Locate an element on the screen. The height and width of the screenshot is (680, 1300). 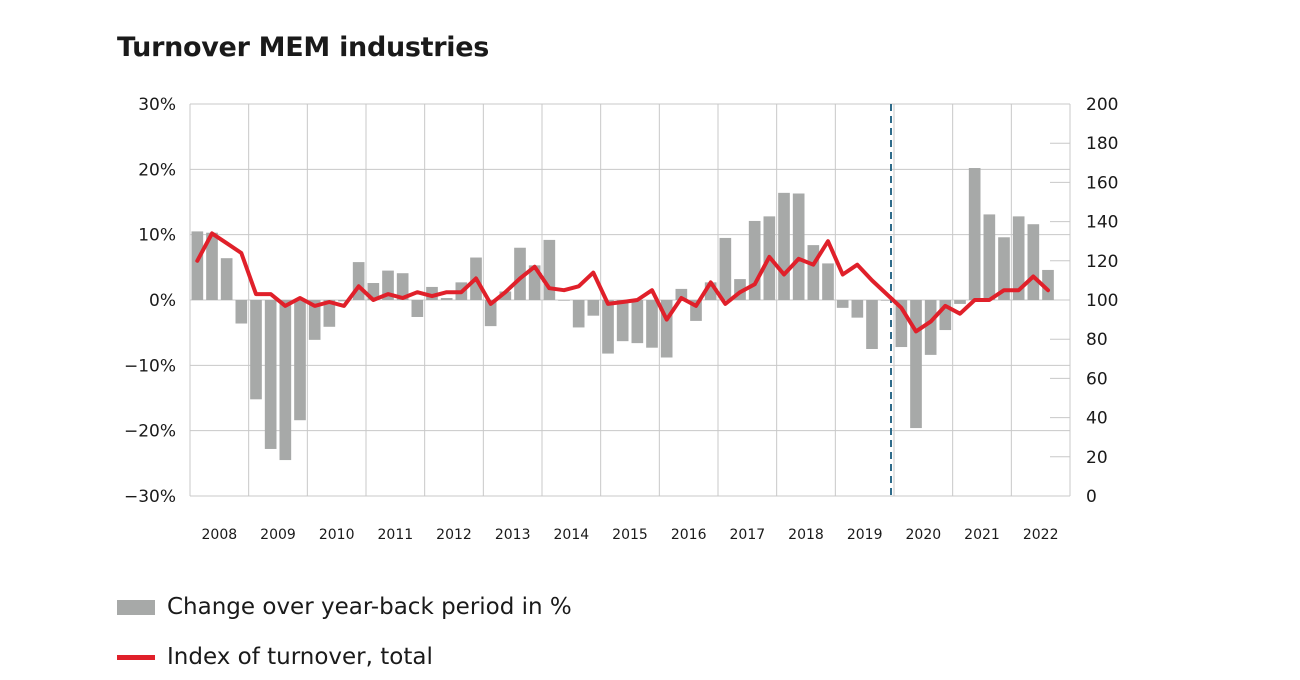
x-tick-label: 2013 is located at coordinates (513, 535).